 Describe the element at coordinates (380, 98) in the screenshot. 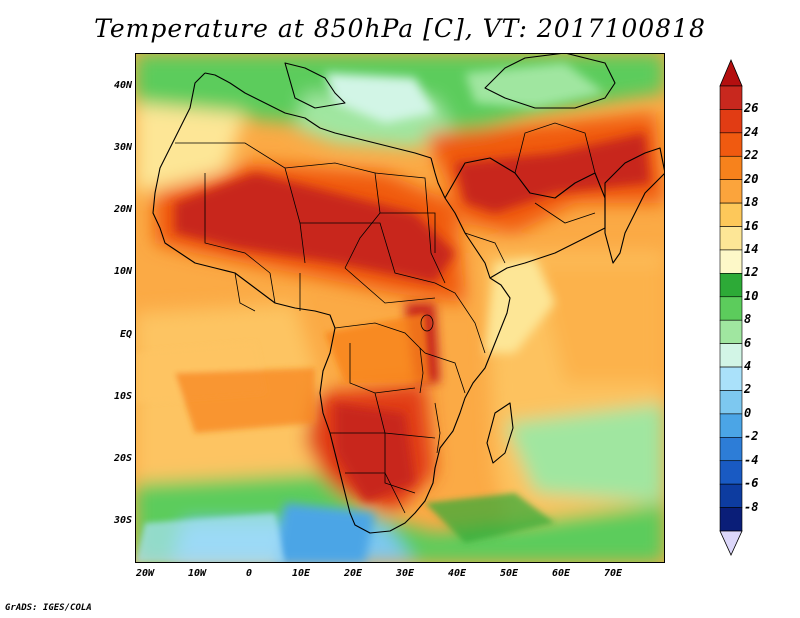

I see `field-north-cold` at that location.